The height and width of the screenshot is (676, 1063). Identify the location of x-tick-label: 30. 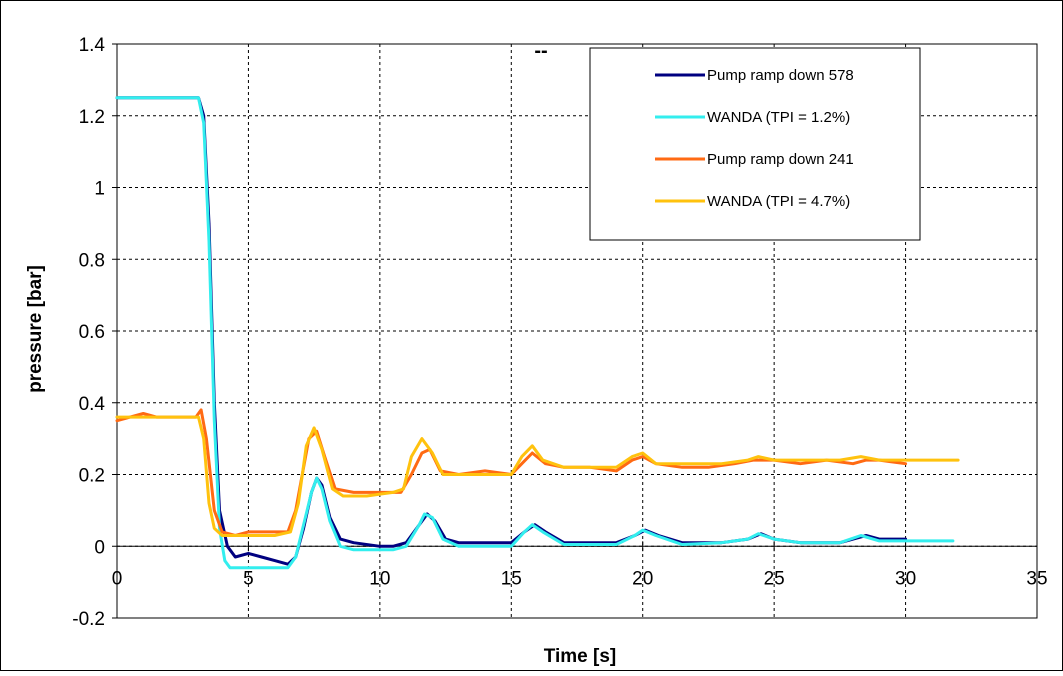
(905, 578).